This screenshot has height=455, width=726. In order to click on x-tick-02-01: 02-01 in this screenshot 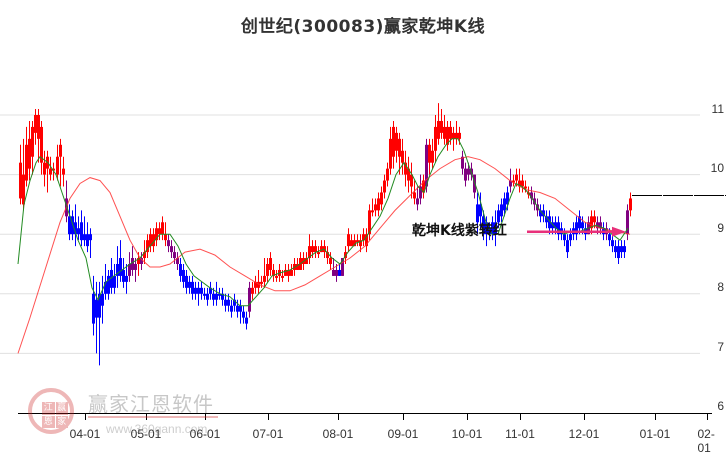, I will do `click(706, 441)`.